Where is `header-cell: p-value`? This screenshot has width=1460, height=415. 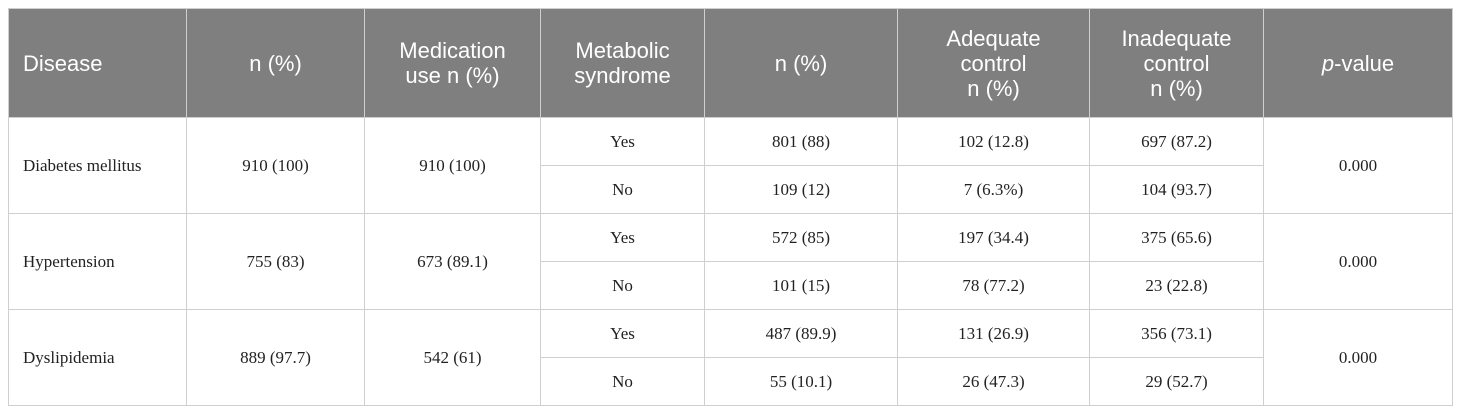 header-cell: p-value is located at coordinates (1358, 63).